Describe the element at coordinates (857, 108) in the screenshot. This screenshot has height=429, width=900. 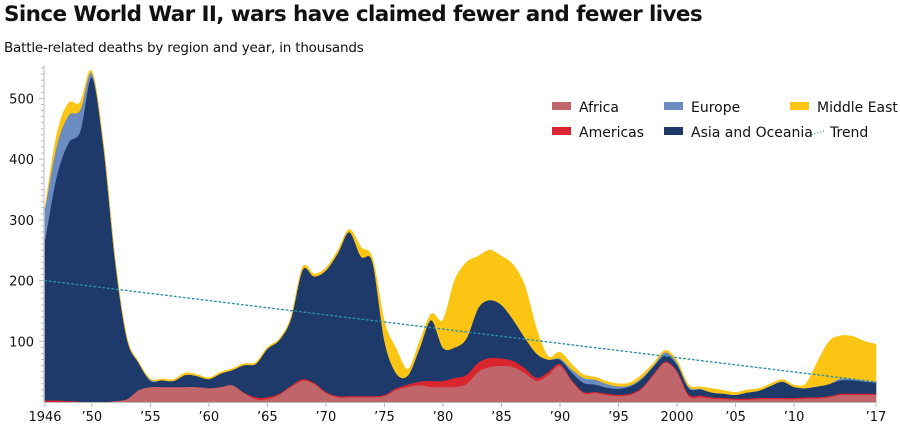
I see `legend-label: Middle East` at that location.